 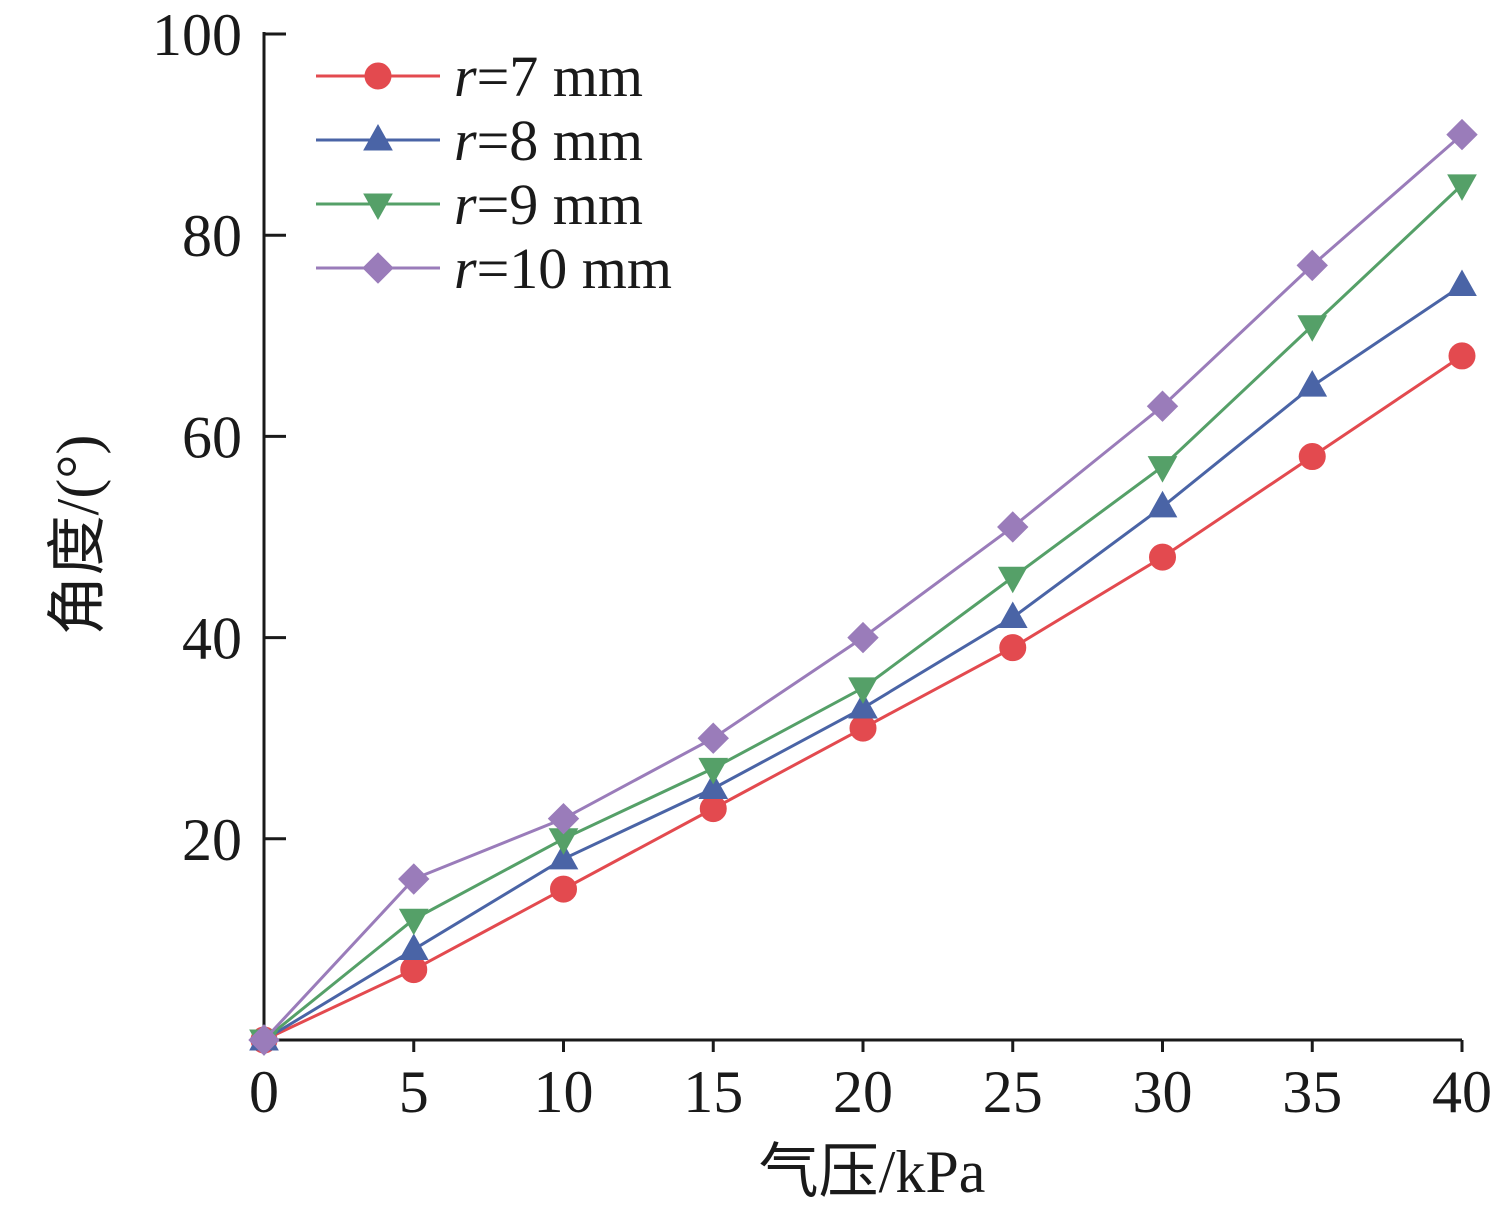 What do you see at coordinates (548, 140) in the screenshot?
I see `legend-label: r=8 mm` at bounding box center [548, 140].